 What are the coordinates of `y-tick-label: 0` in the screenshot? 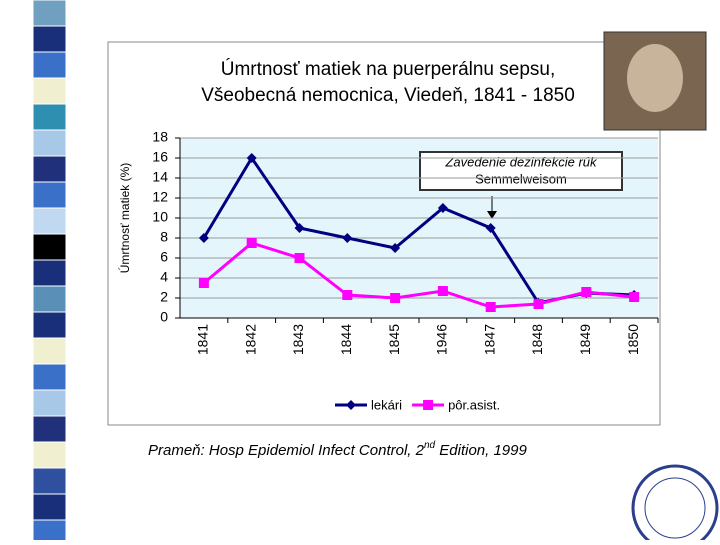 It's located at (164, 317).